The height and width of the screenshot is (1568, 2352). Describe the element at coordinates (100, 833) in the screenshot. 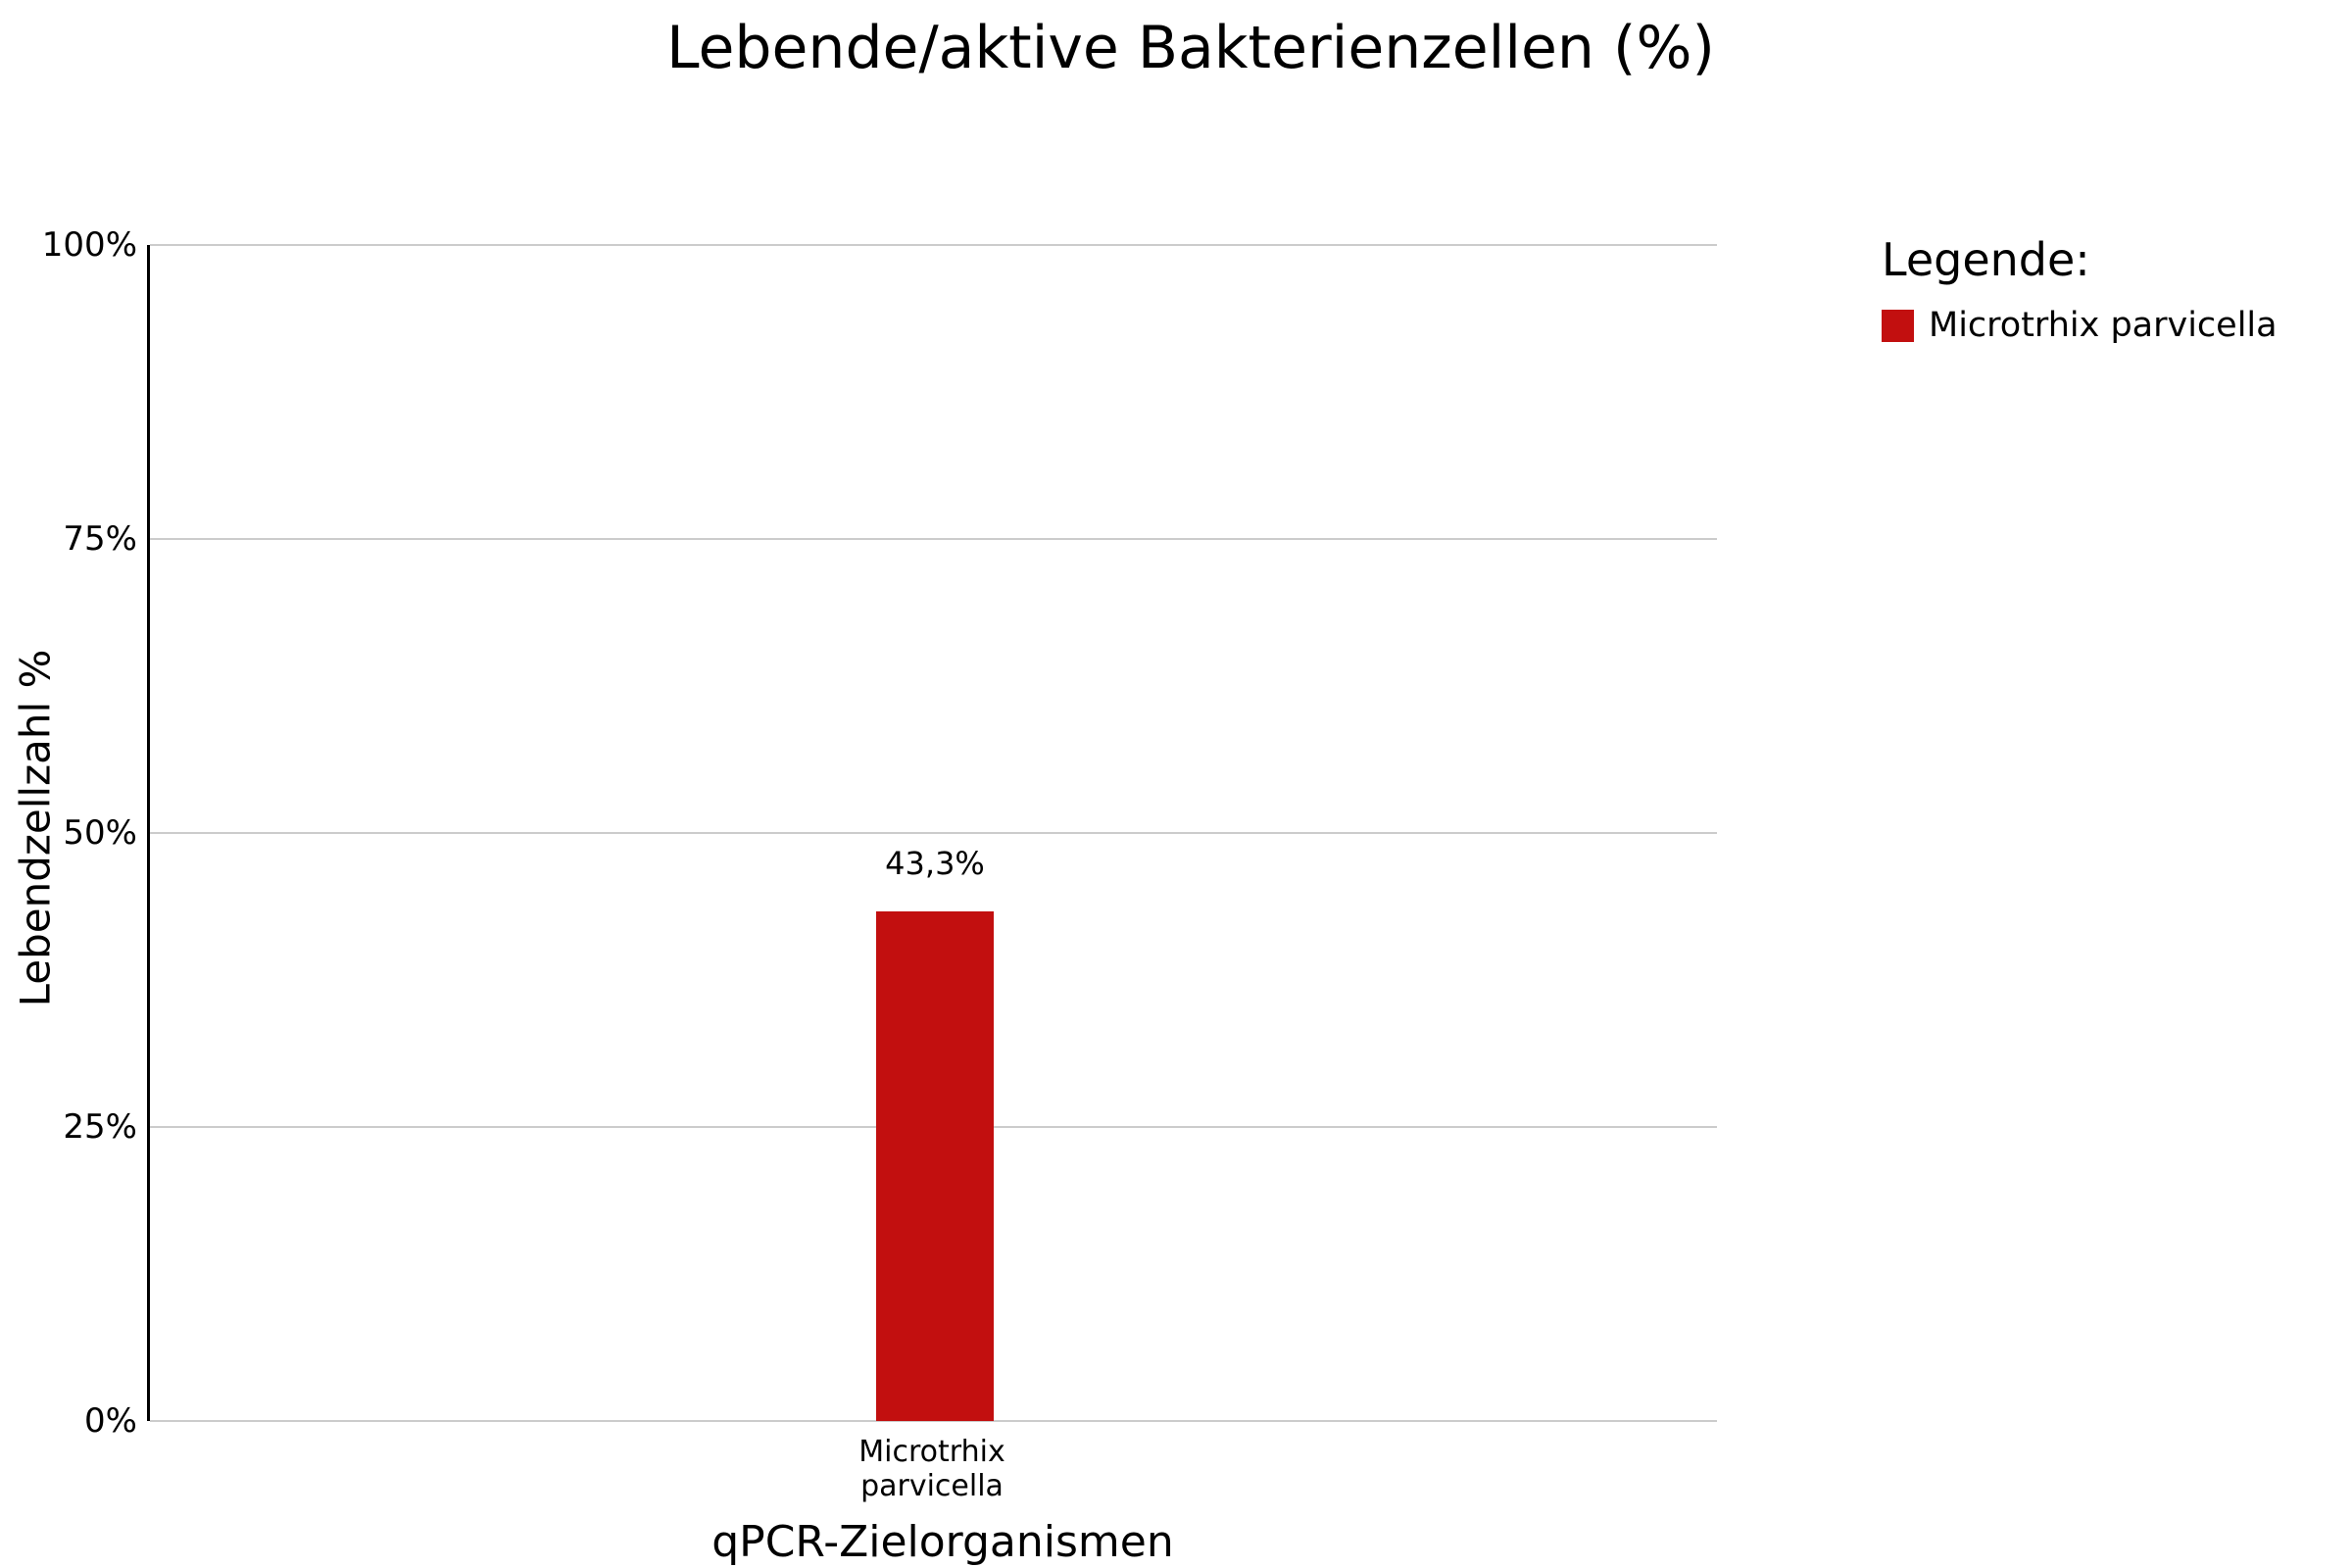

I see `y-tick-50: 50%` at that location.